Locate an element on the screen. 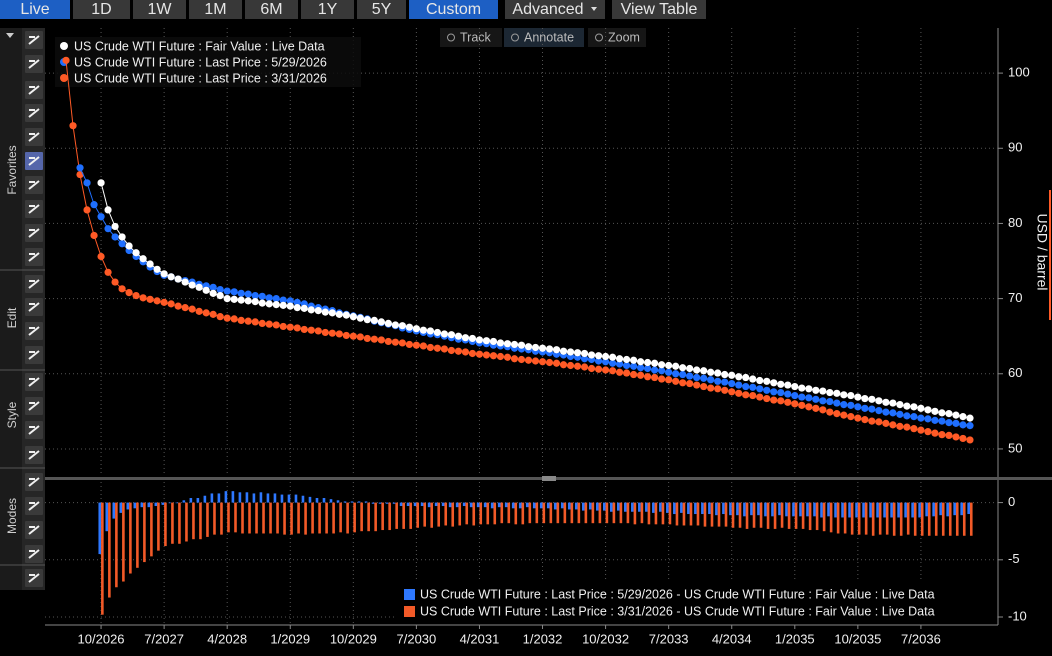  panel-collapse-arrow is located at coordinates (10, 35).